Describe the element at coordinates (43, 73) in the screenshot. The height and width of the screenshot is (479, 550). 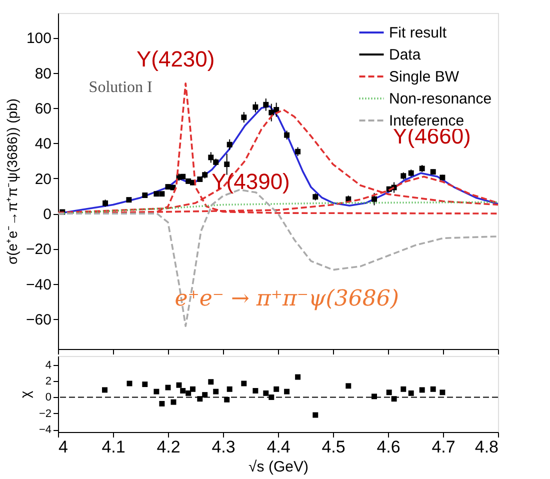
I see `y-tick-label: 80` at that location.